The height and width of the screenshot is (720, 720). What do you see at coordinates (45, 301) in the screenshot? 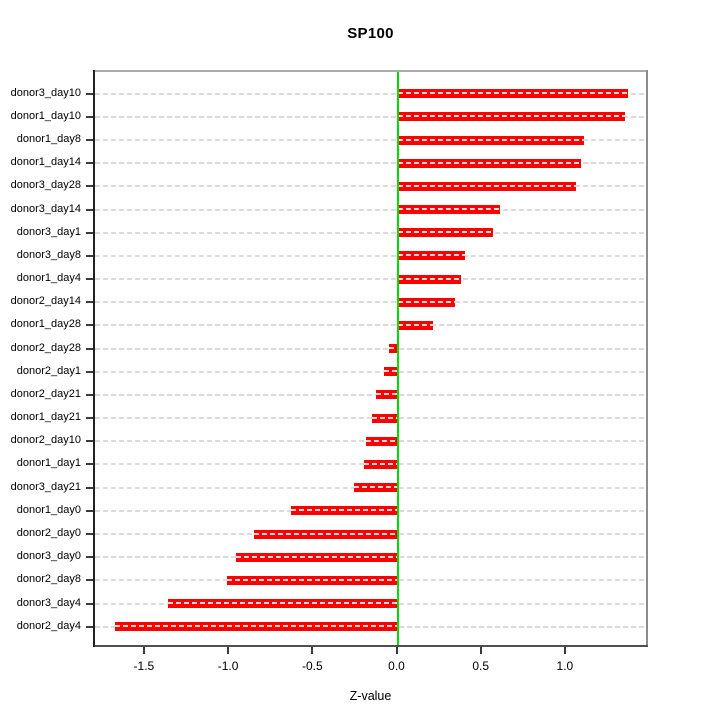
I see `category-label: donor2_day14` at bounding box center [45, 301].